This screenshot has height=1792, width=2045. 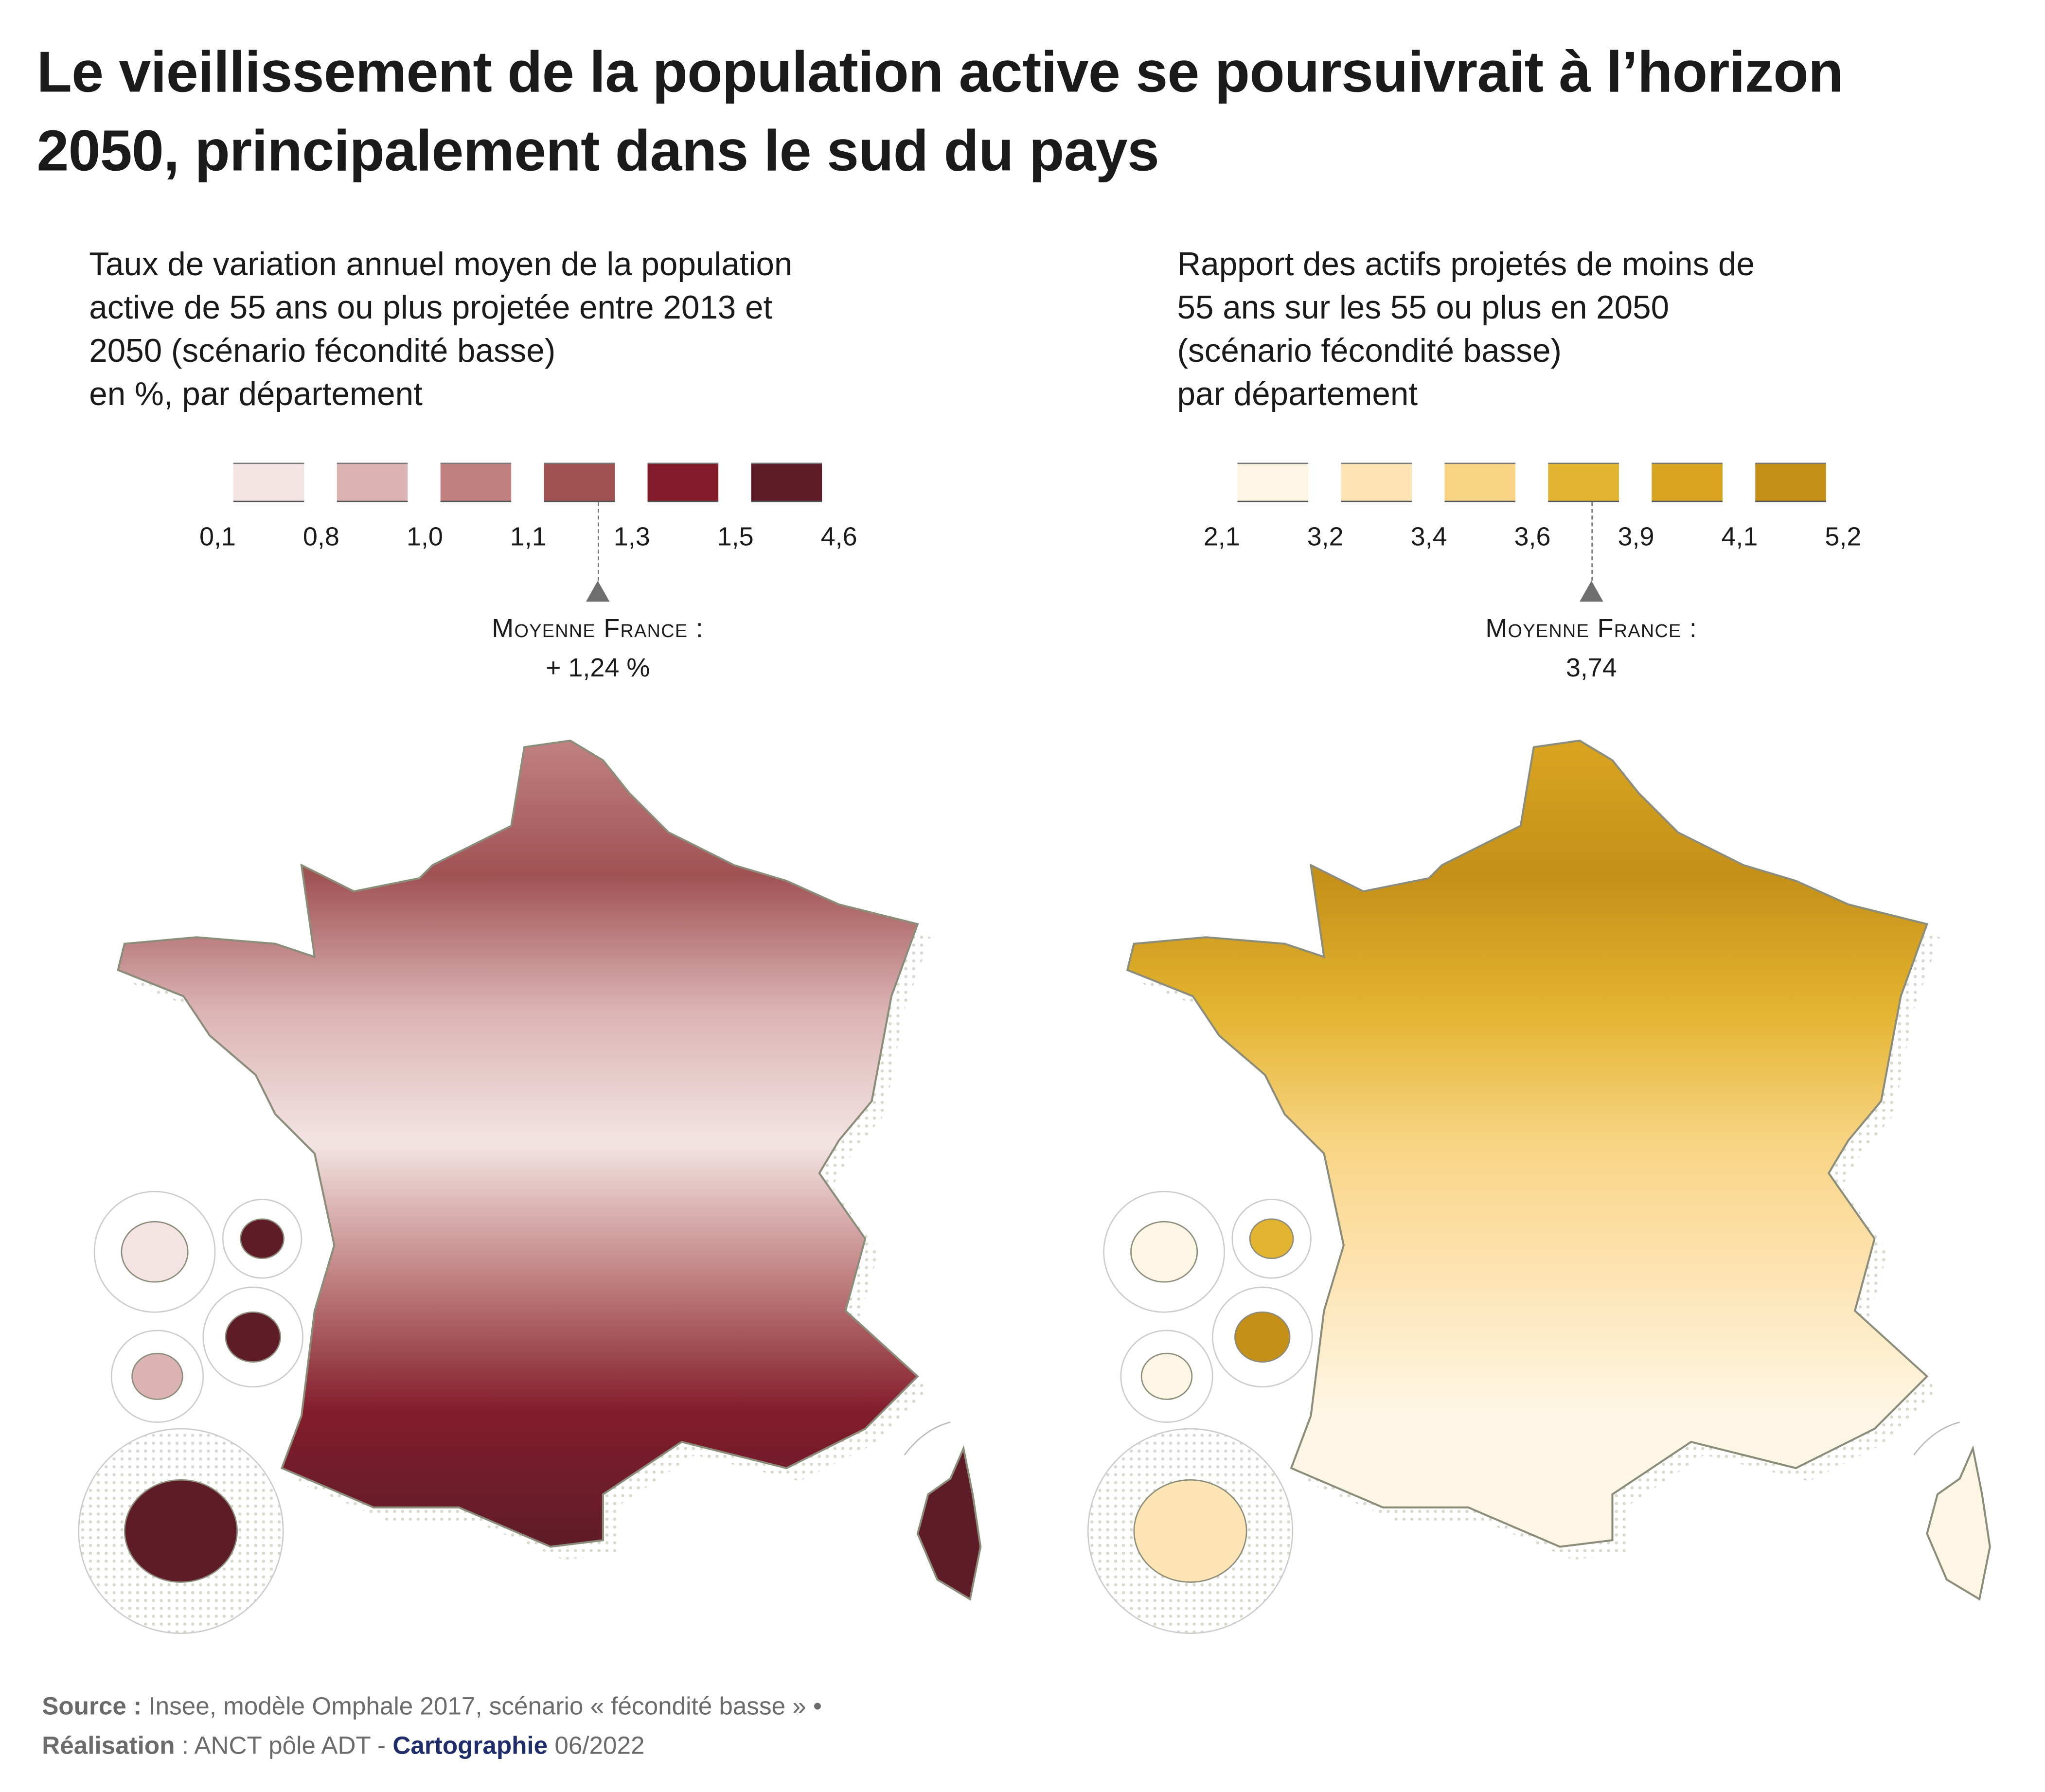 What do you see at coordinates (598, 648) in the screenshot?
I see `average-annotation: Moyenne France : + 1,24 %` at bounding box center [598, 648].